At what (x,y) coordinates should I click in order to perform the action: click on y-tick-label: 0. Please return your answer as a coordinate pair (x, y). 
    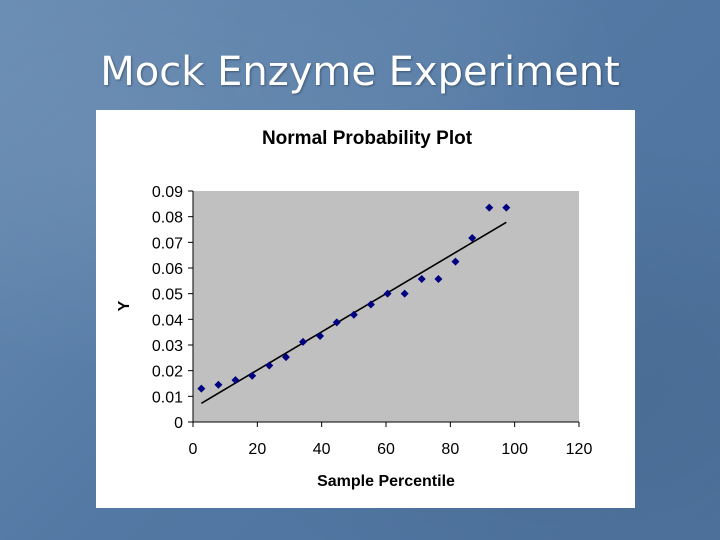
    Looking at the image, I should click on (178, 423).